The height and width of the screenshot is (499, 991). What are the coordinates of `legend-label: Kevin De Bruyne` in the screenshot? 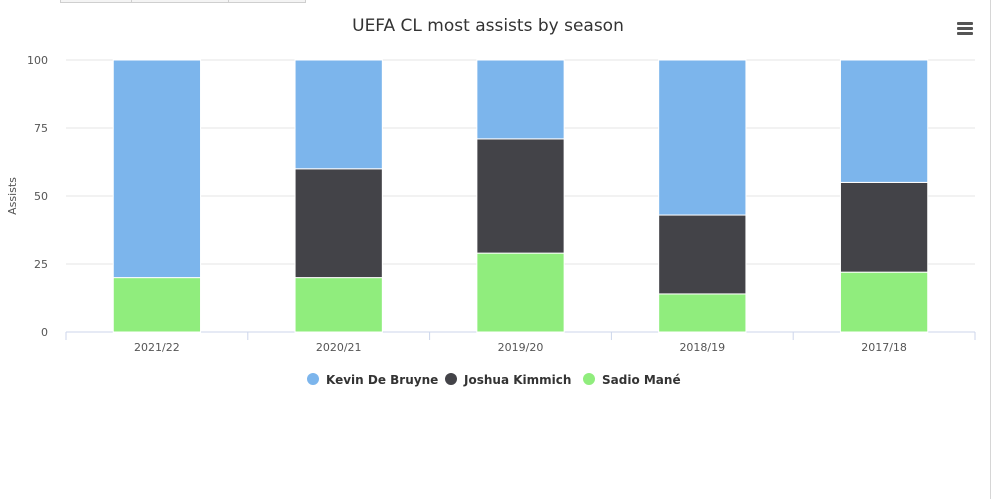 It's located at (382, 380).